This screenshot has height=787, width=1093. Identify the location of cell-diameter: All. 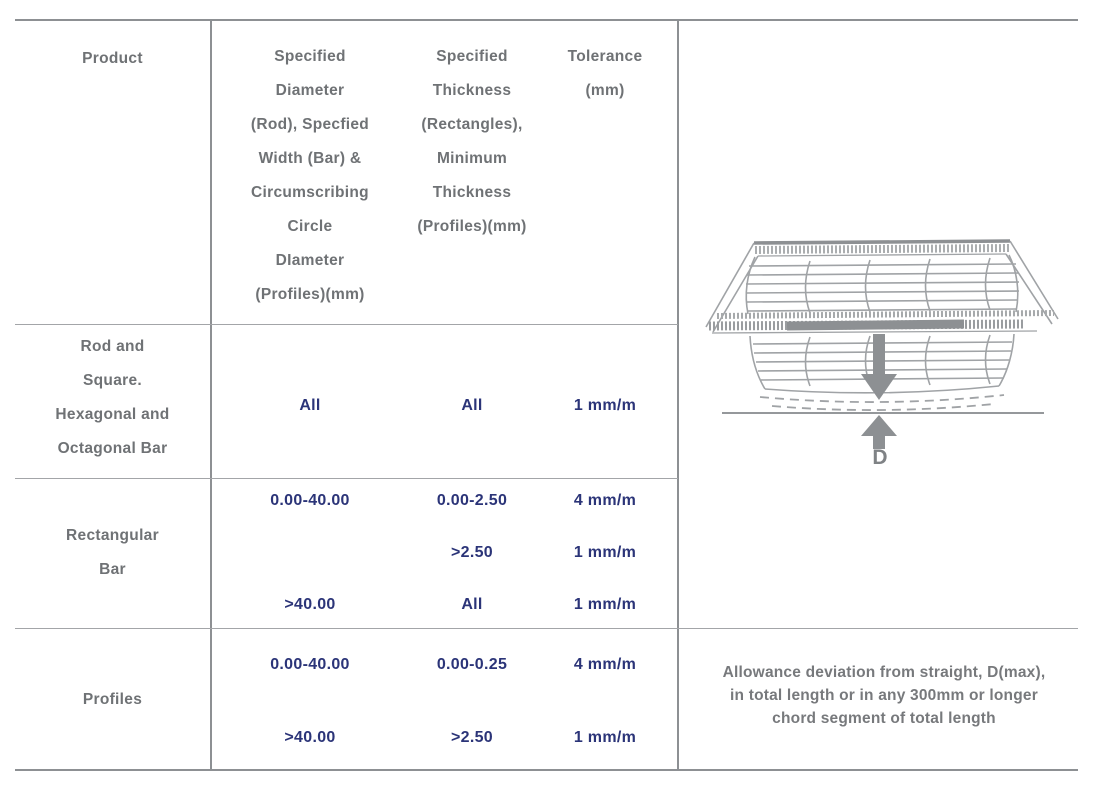
(310, 405).